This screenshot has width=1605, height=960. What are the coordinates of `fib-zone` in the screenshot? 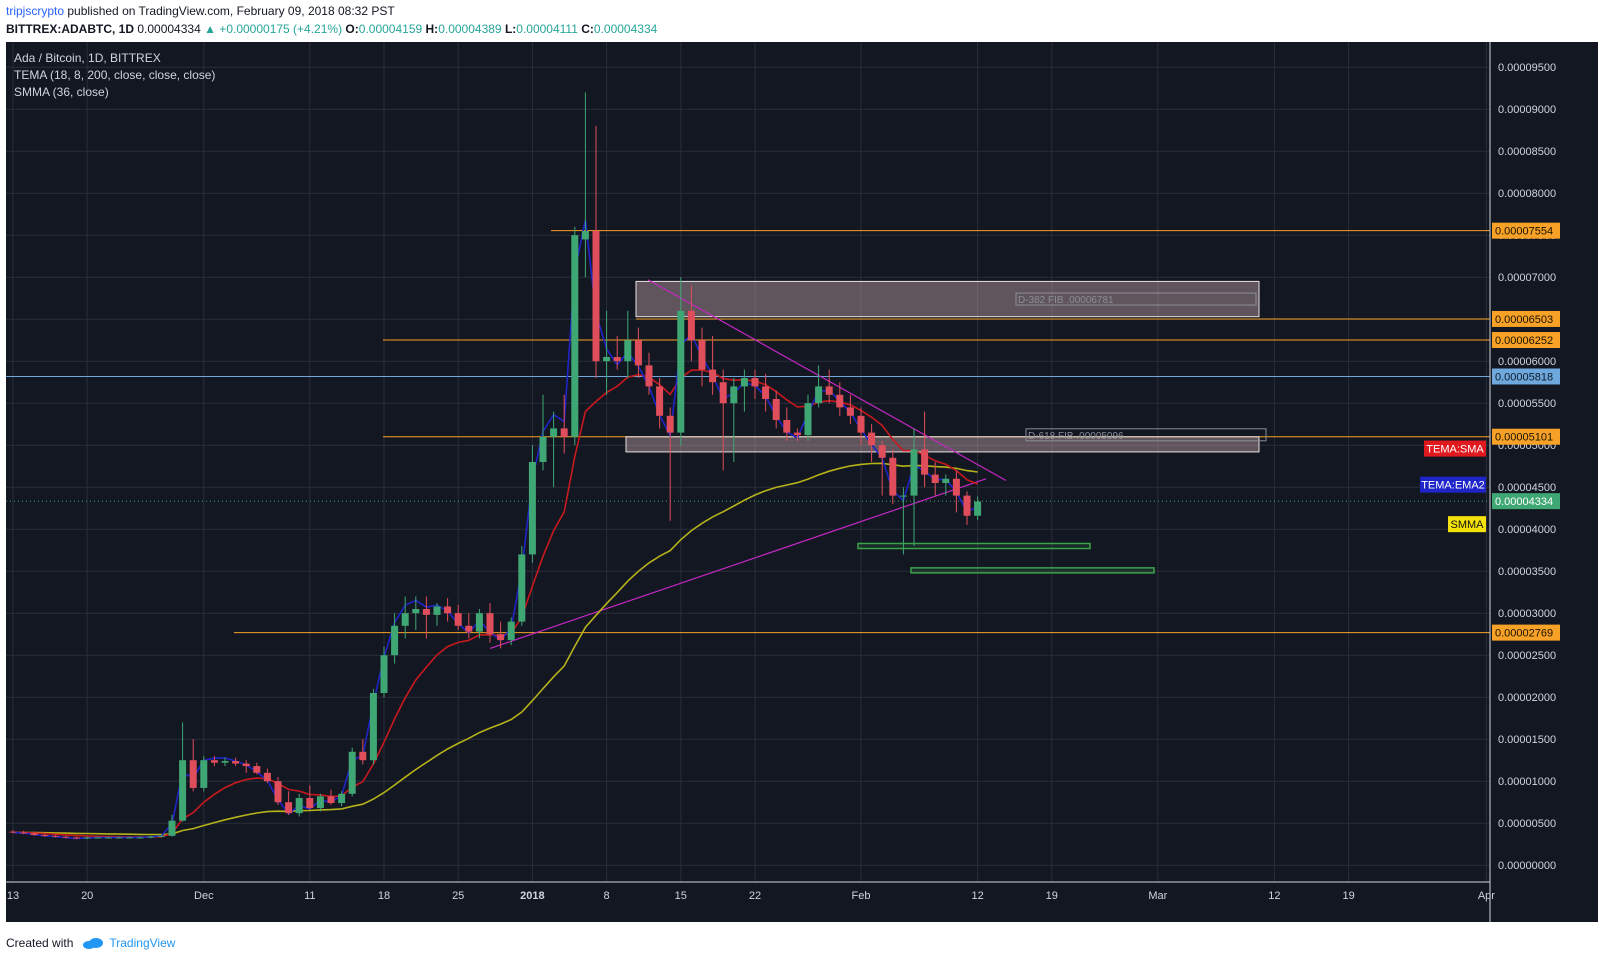 It's located at (947, 299).